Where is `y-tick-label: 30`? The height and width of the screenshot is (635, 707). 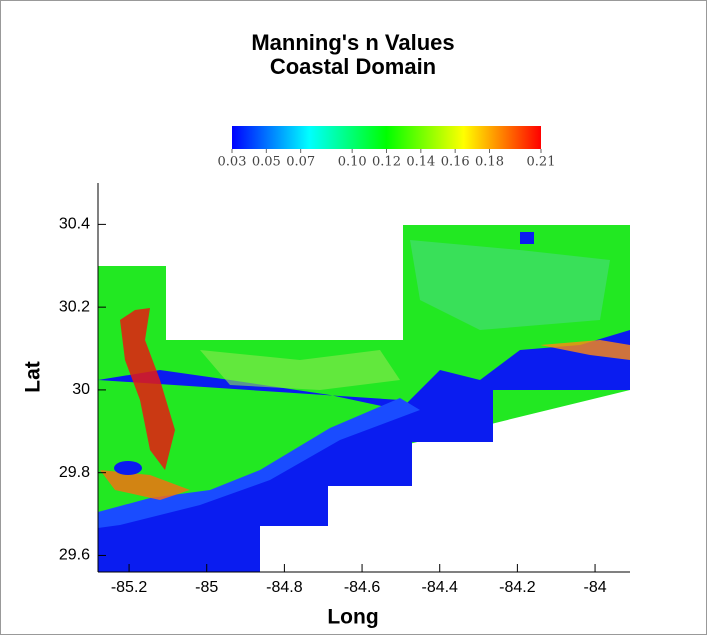
y-tick-label: 30 is located at coordinates (81, 389).